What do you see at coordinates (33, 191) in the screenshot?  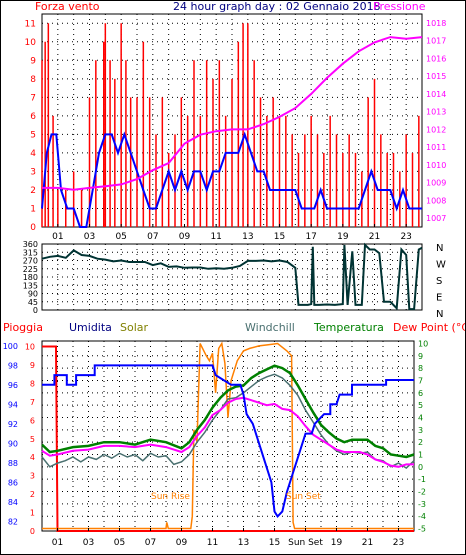 I see `wind-y-tick-label: 2` at bounding box center [33, 191].